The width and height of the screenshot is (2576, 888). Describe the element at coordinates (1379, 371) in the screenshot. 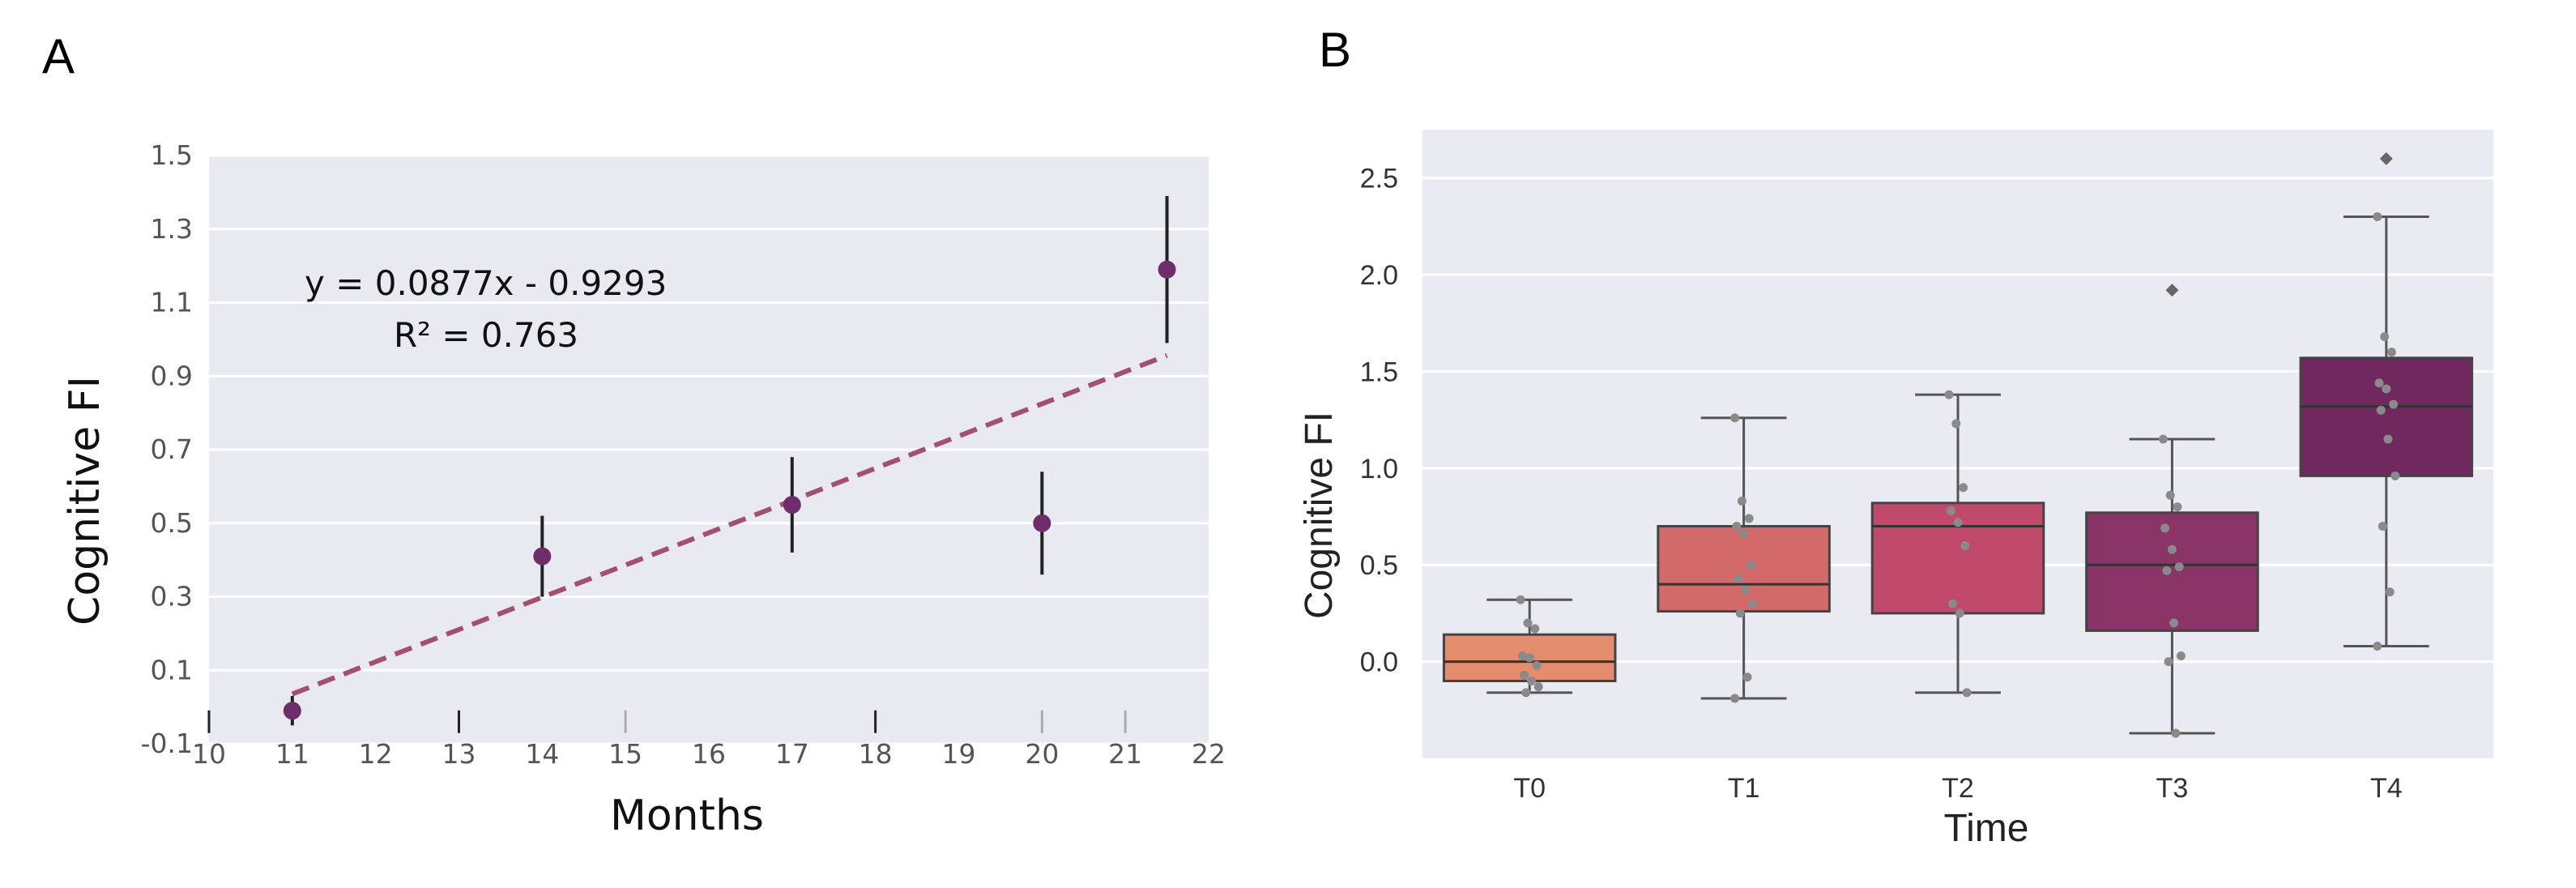

I see `y-tick-label-b: 1.5` at that location.